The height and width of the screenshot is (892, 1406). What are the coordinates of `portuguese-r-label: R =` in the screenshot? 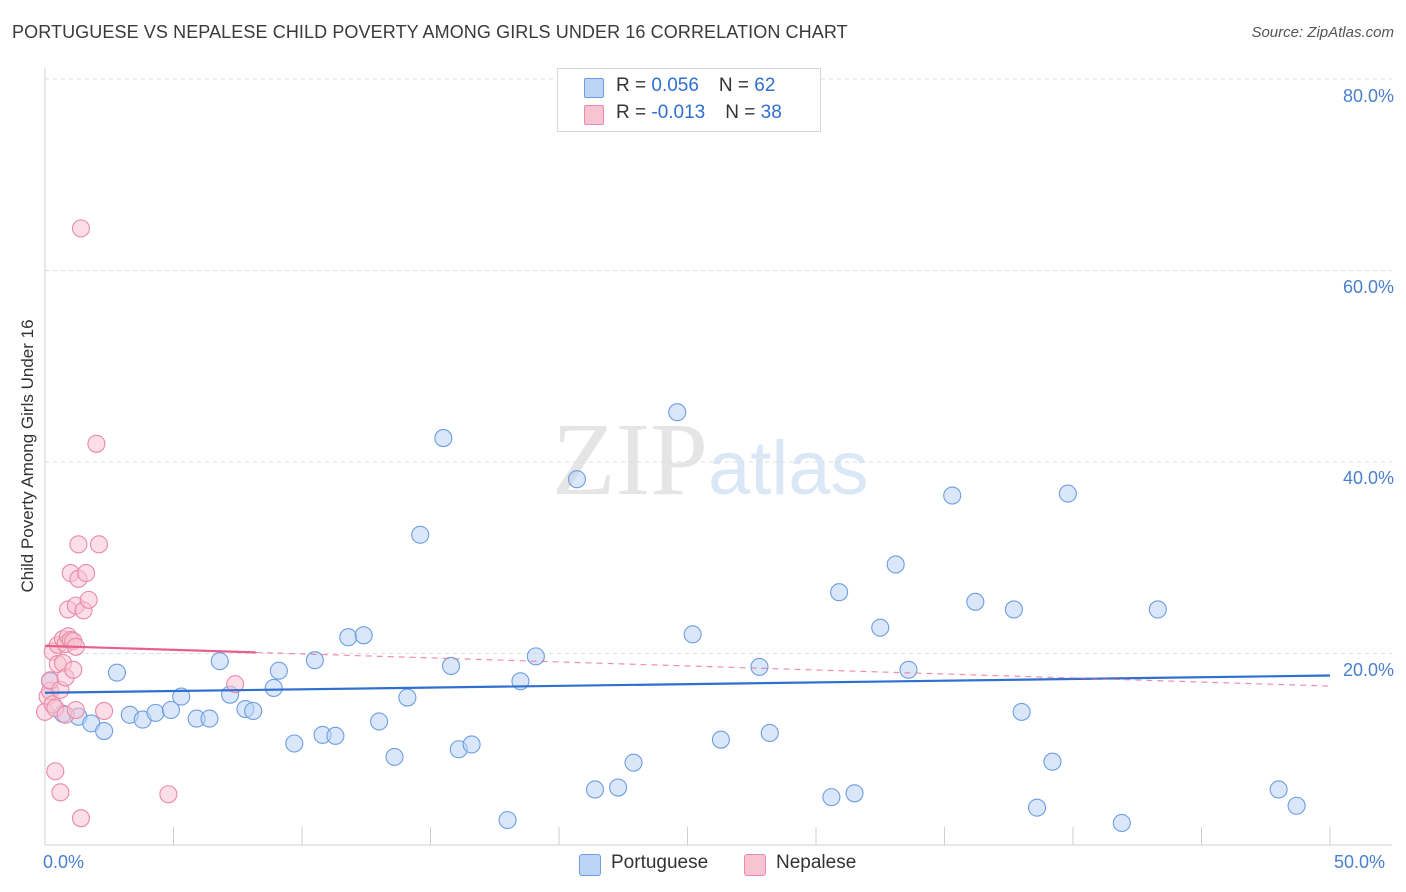 It's located at (634, 85).